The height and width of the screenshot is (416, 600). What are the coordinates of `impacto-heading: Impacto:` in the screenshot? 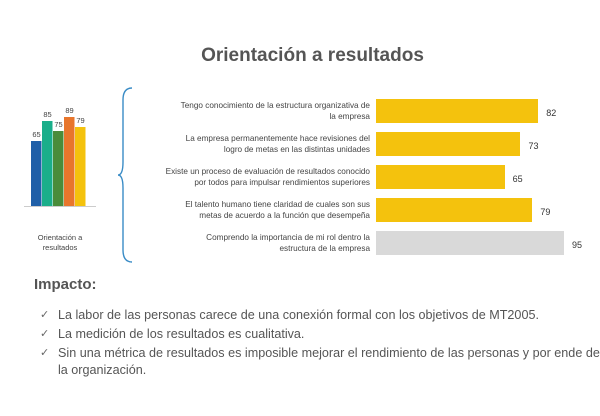 It's located at (65, 284).